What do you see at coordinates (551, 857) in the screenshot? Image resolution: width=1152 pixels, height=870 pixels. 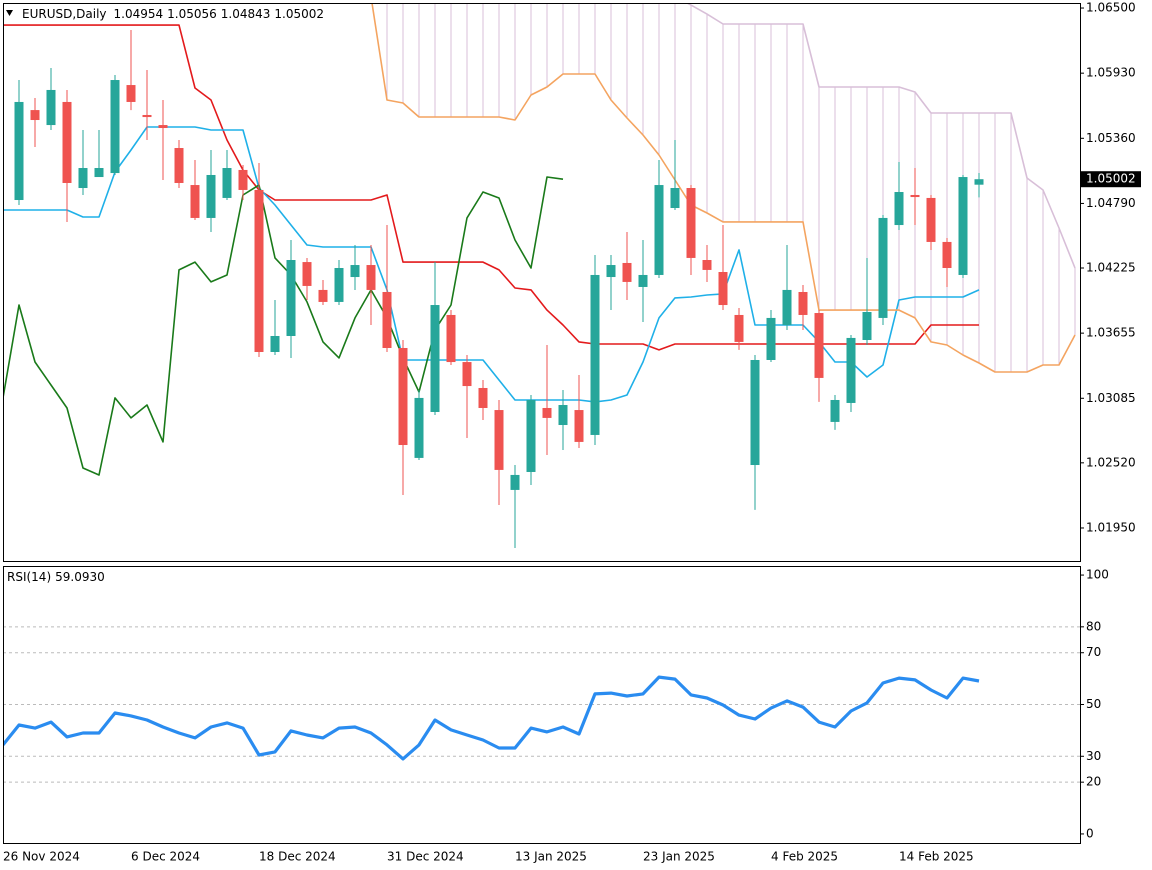 I see `x-tick-label: 13 Jan 2025` at bounding box center [551, 857].